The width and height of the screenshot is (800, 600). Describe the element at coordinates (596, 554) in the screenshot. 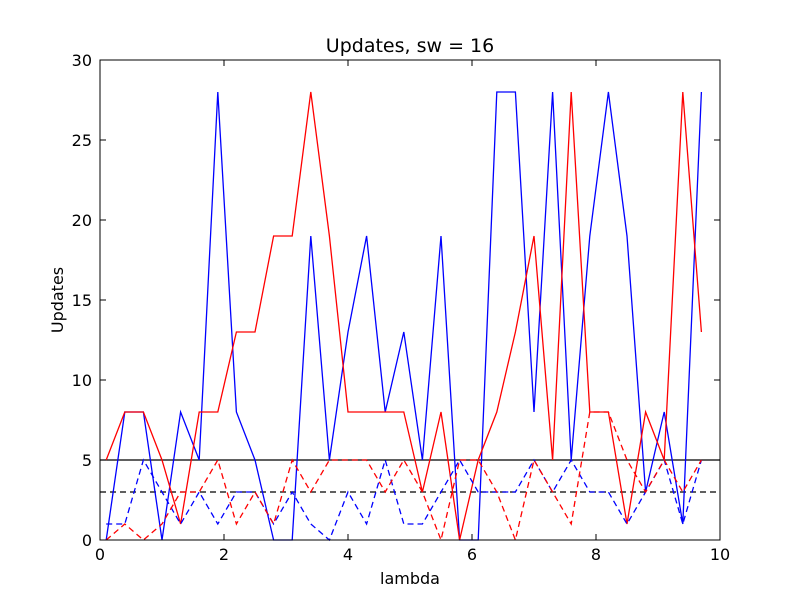

I see `x-tick-label: 8` at that location.